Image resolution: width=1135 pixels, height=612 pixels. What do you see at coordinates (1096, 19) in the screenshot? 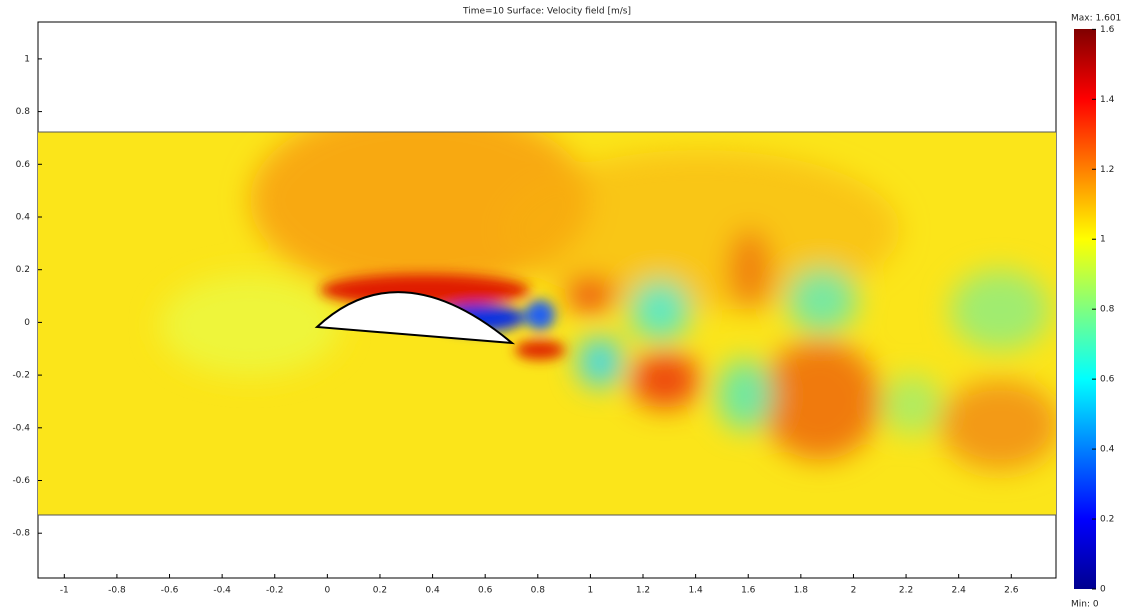
I see `colorbar-max: Max: 1.601` at bounding box center [1096, 19].